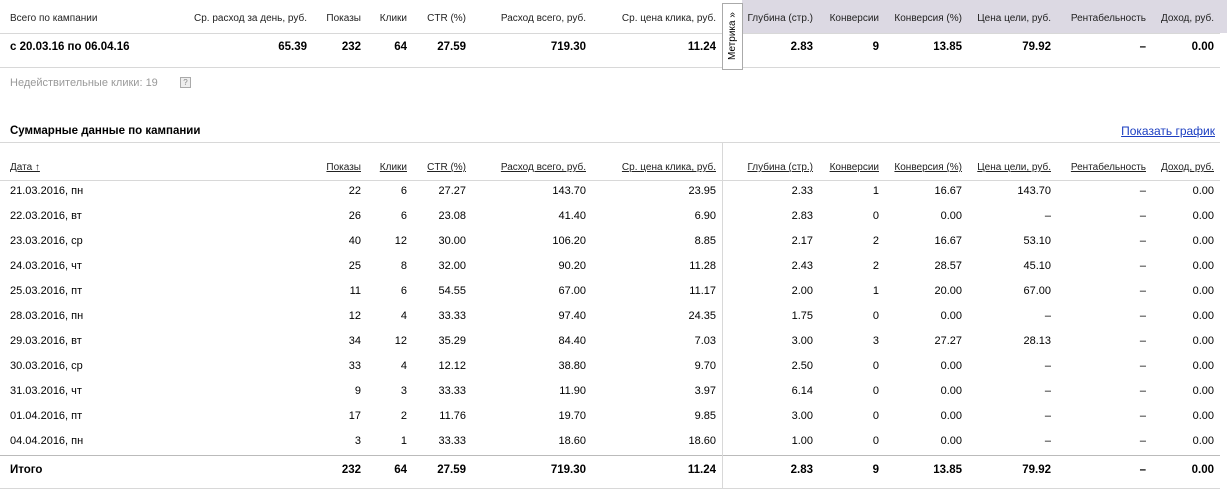 The width and height of the screenshot is (1227, 504). What do you see at coordinates (446, 18) in the screenshot?
I see `summary-header: CTR (%)` at bounding box center [446, 18].